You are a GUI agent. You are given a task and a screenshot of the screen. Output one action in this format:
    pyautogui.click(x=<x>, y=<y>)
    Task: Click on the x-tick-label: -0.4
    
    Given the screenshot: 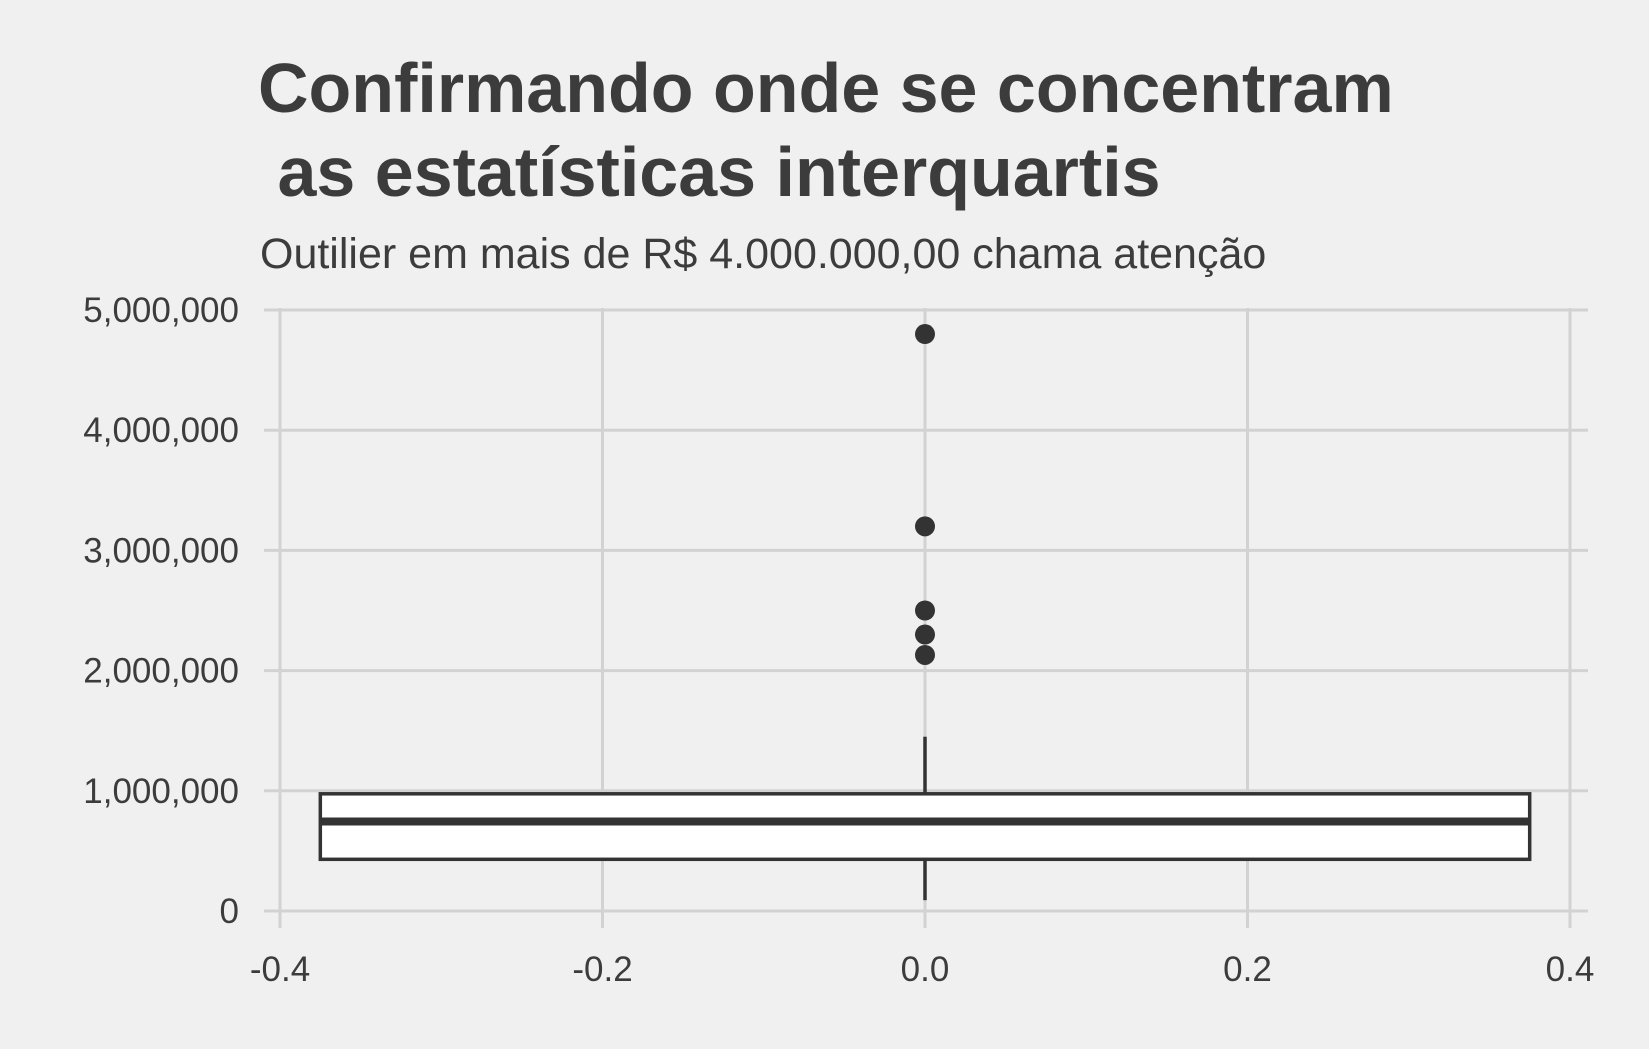 What is the action you would take?
    pyautogui.click(x=280, y=969)
    